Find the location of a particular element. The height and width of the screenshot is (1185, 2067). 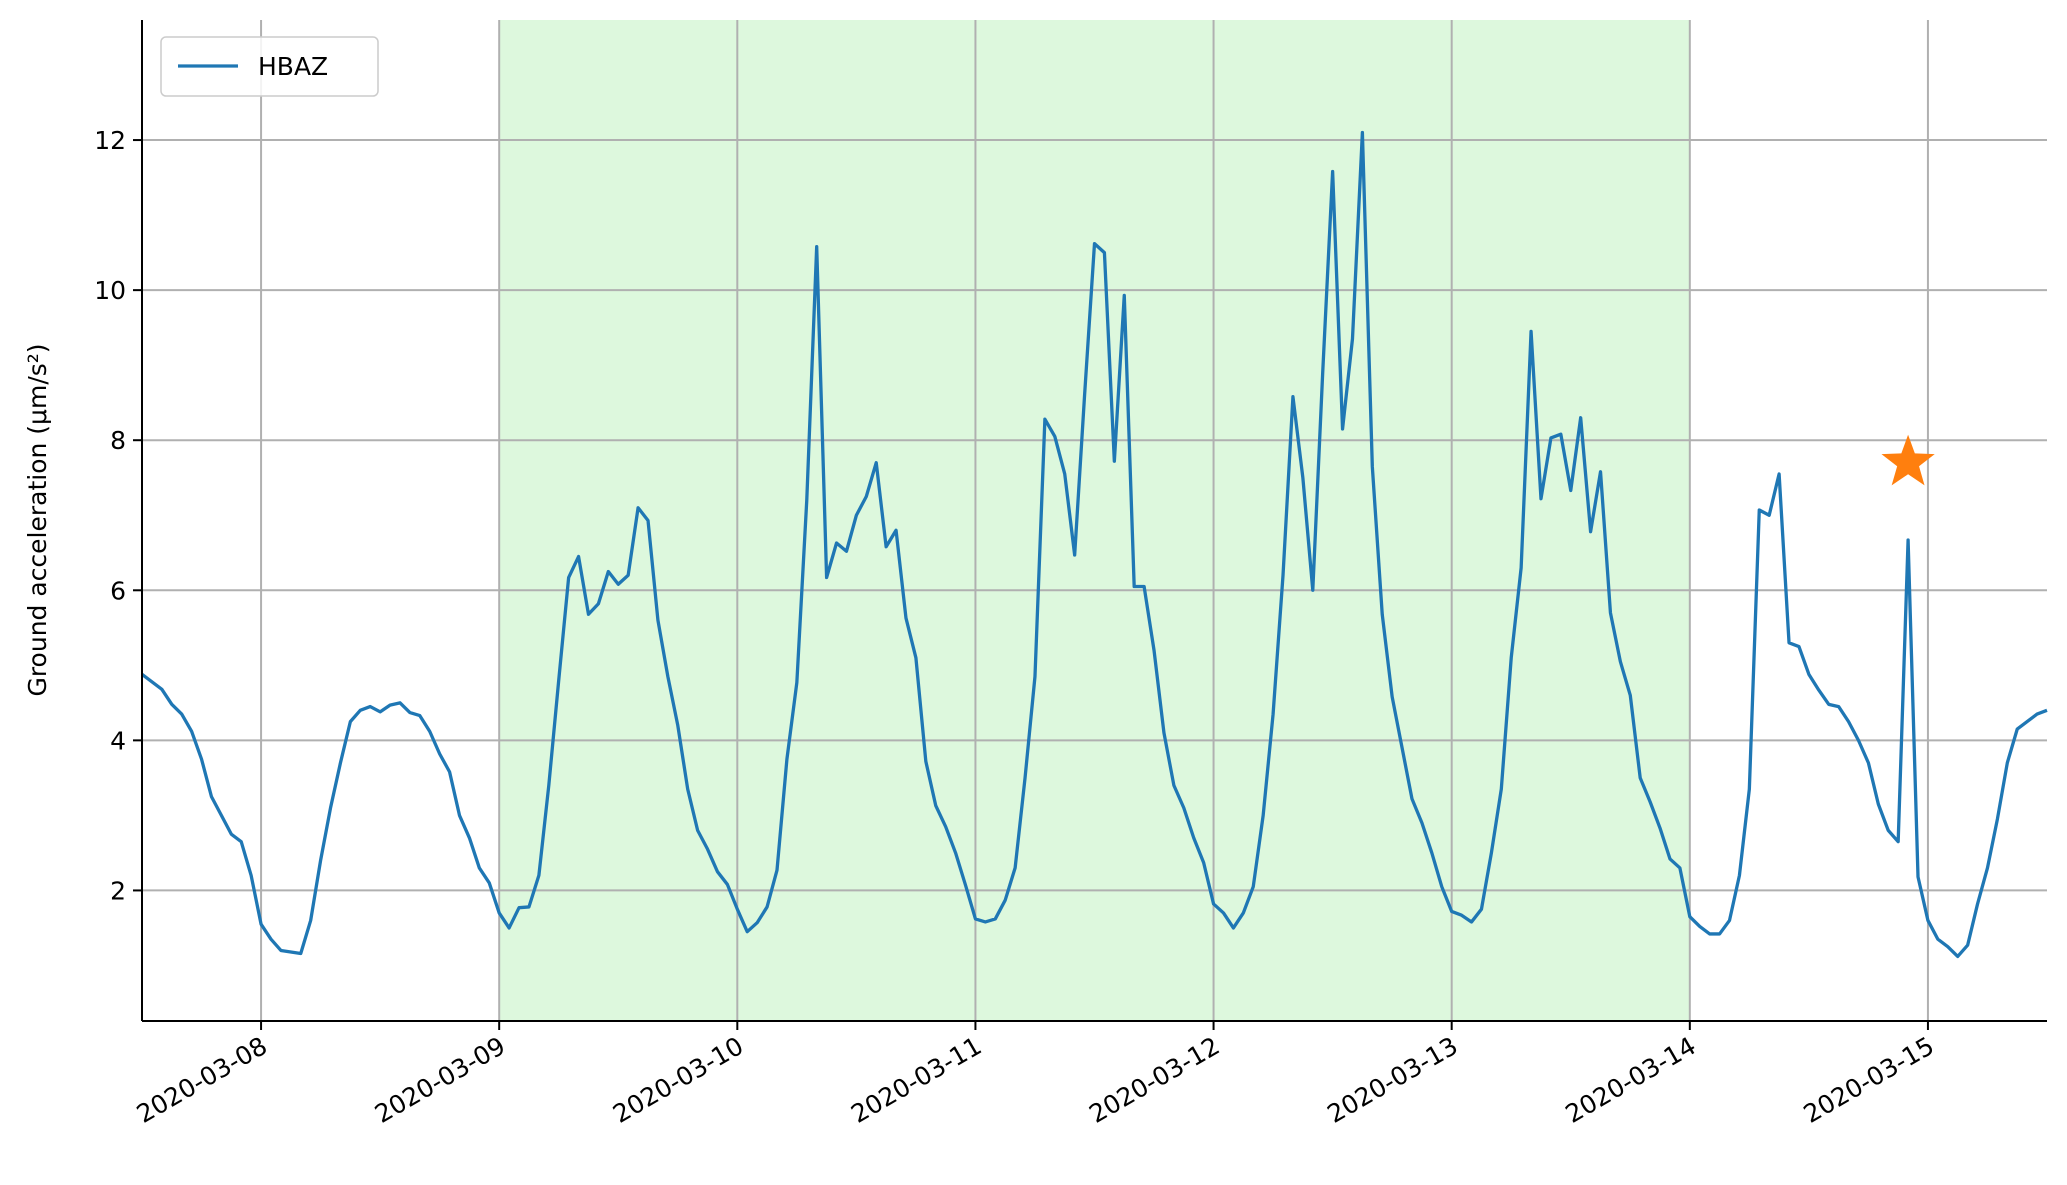

legend-box is located at coordinates (269, 66).